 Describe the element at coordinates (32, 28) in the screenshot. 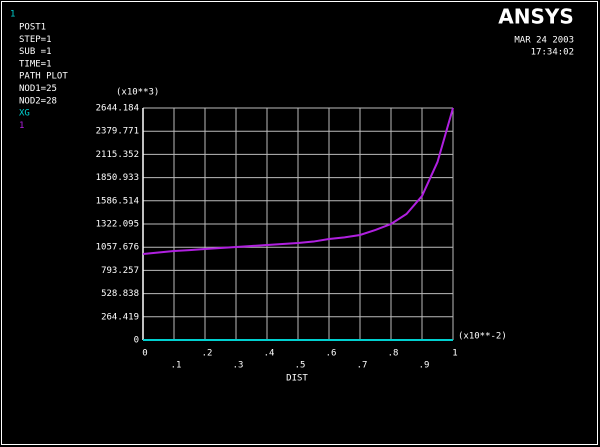

I see `info-line: POST1` at that location.